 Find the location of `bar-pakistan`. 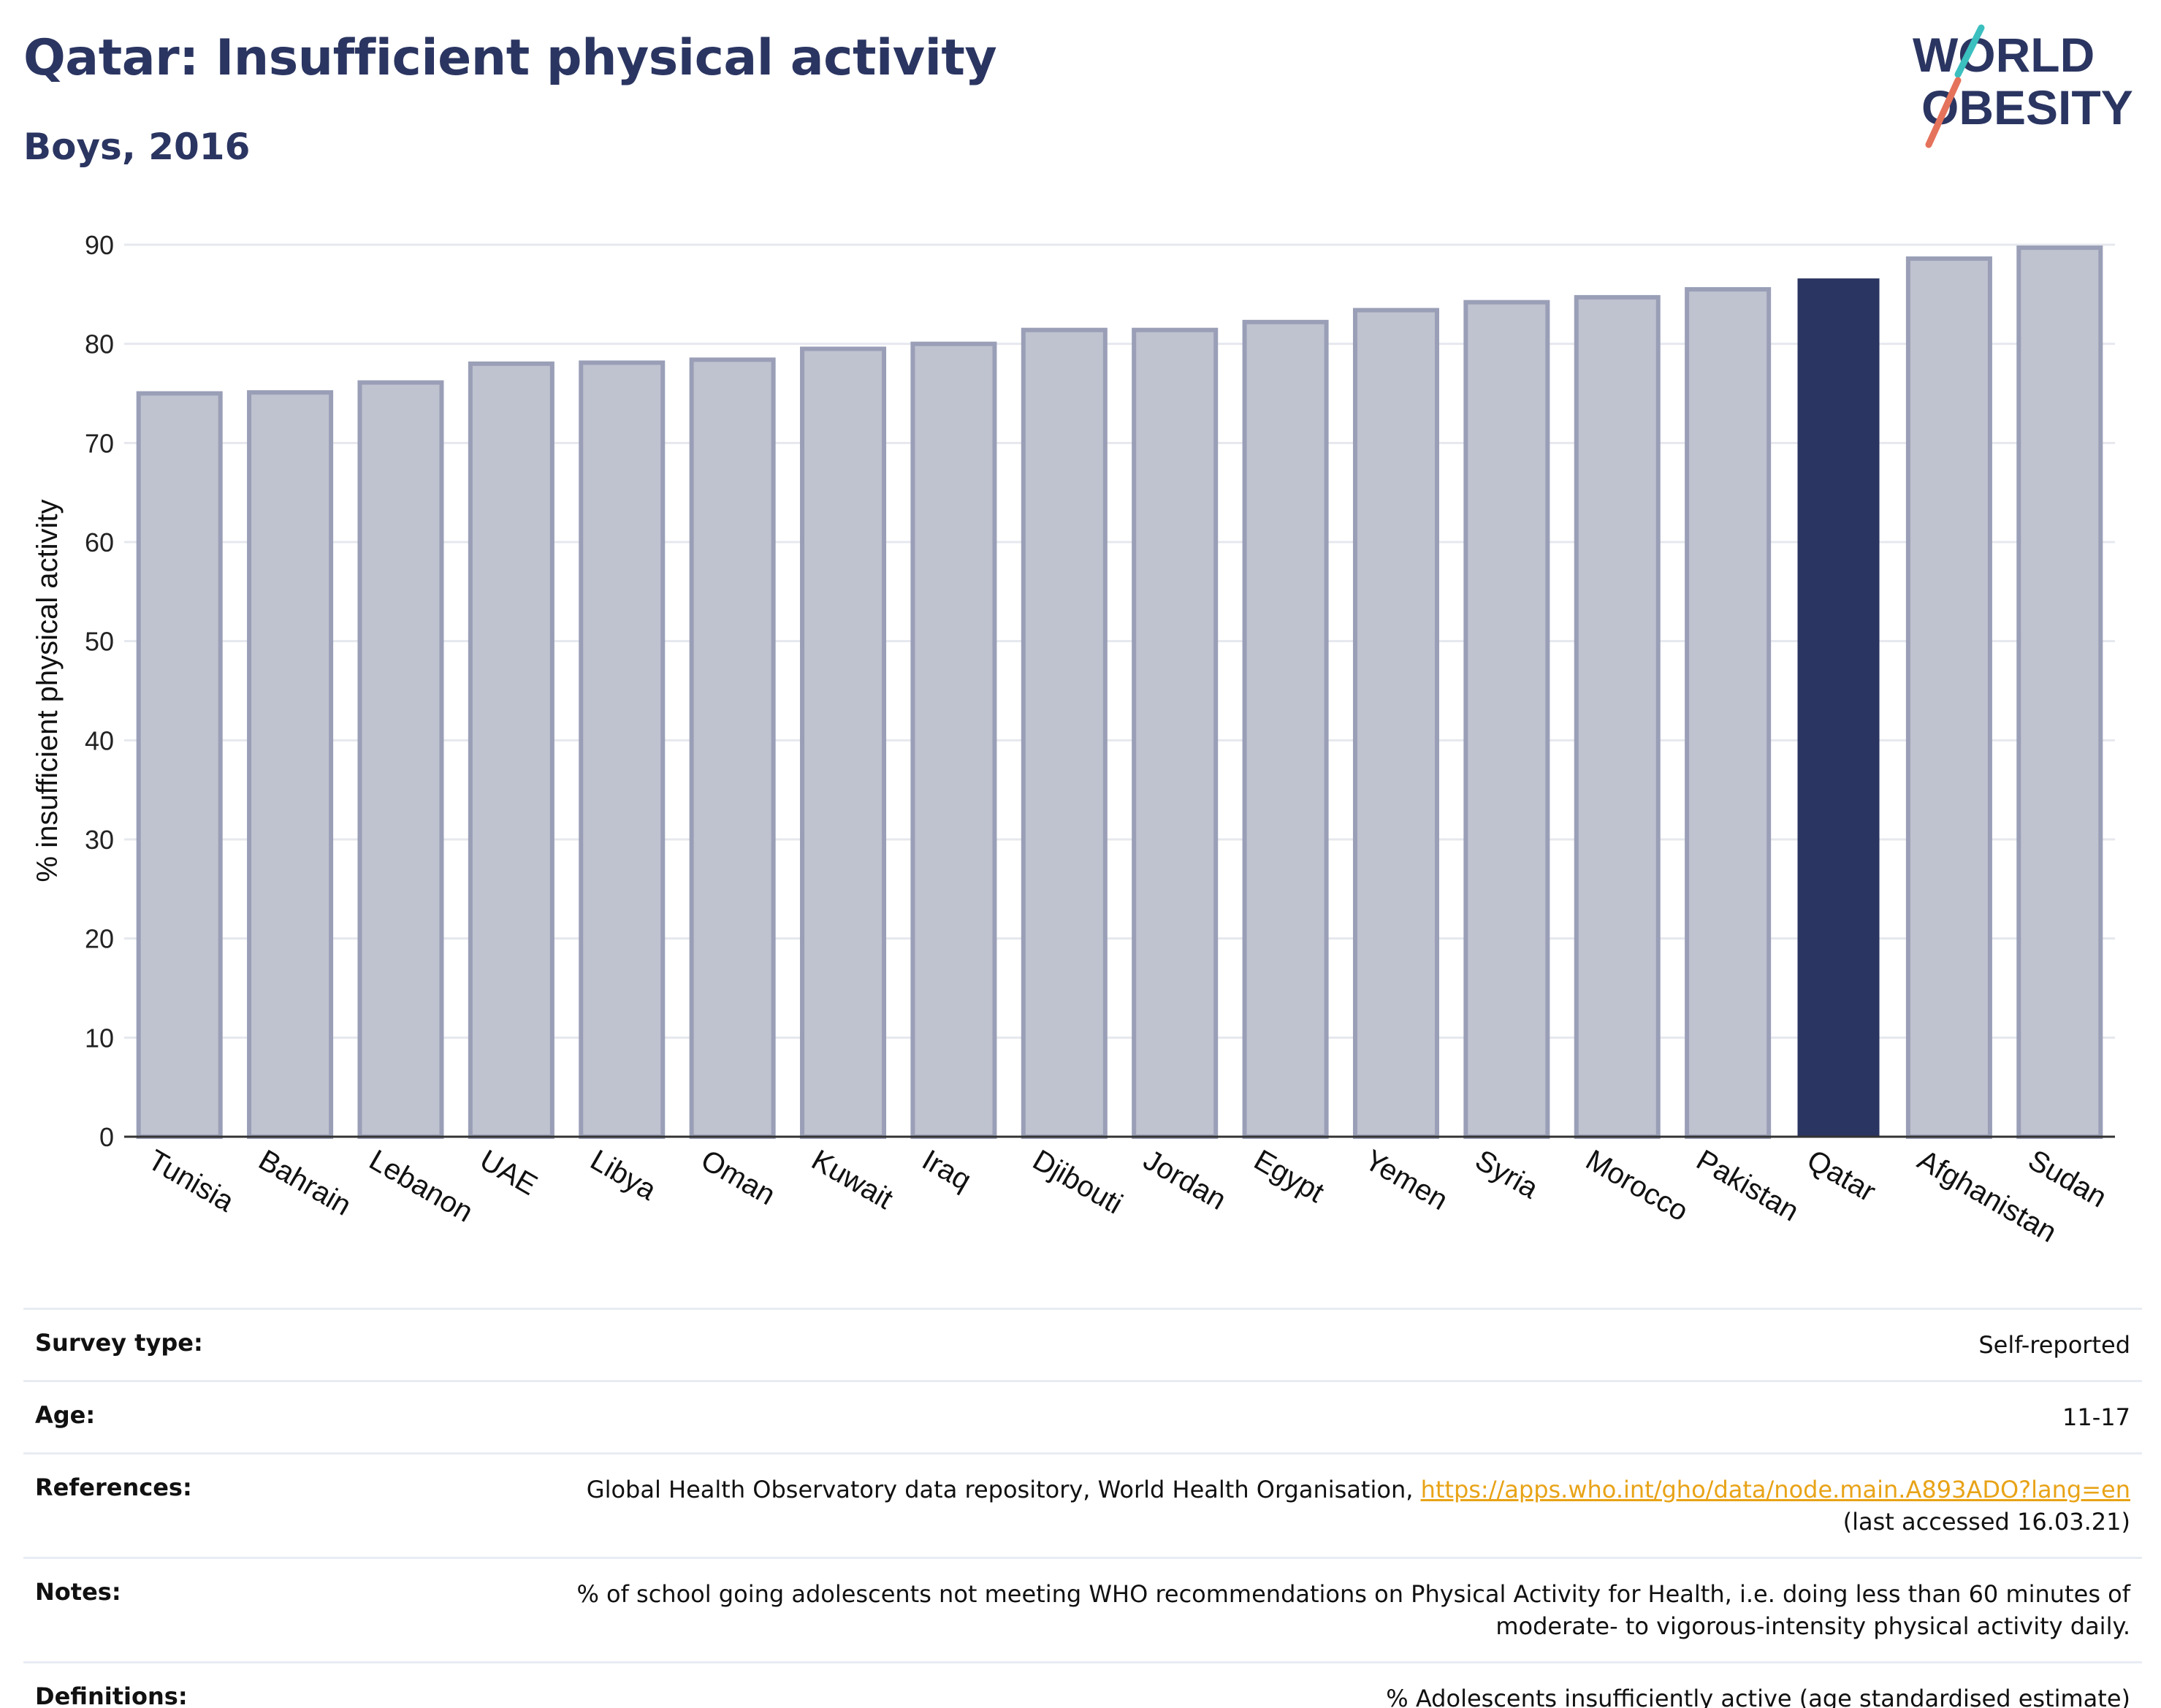

bar-pakistan is located at coordinates (1728, 713).